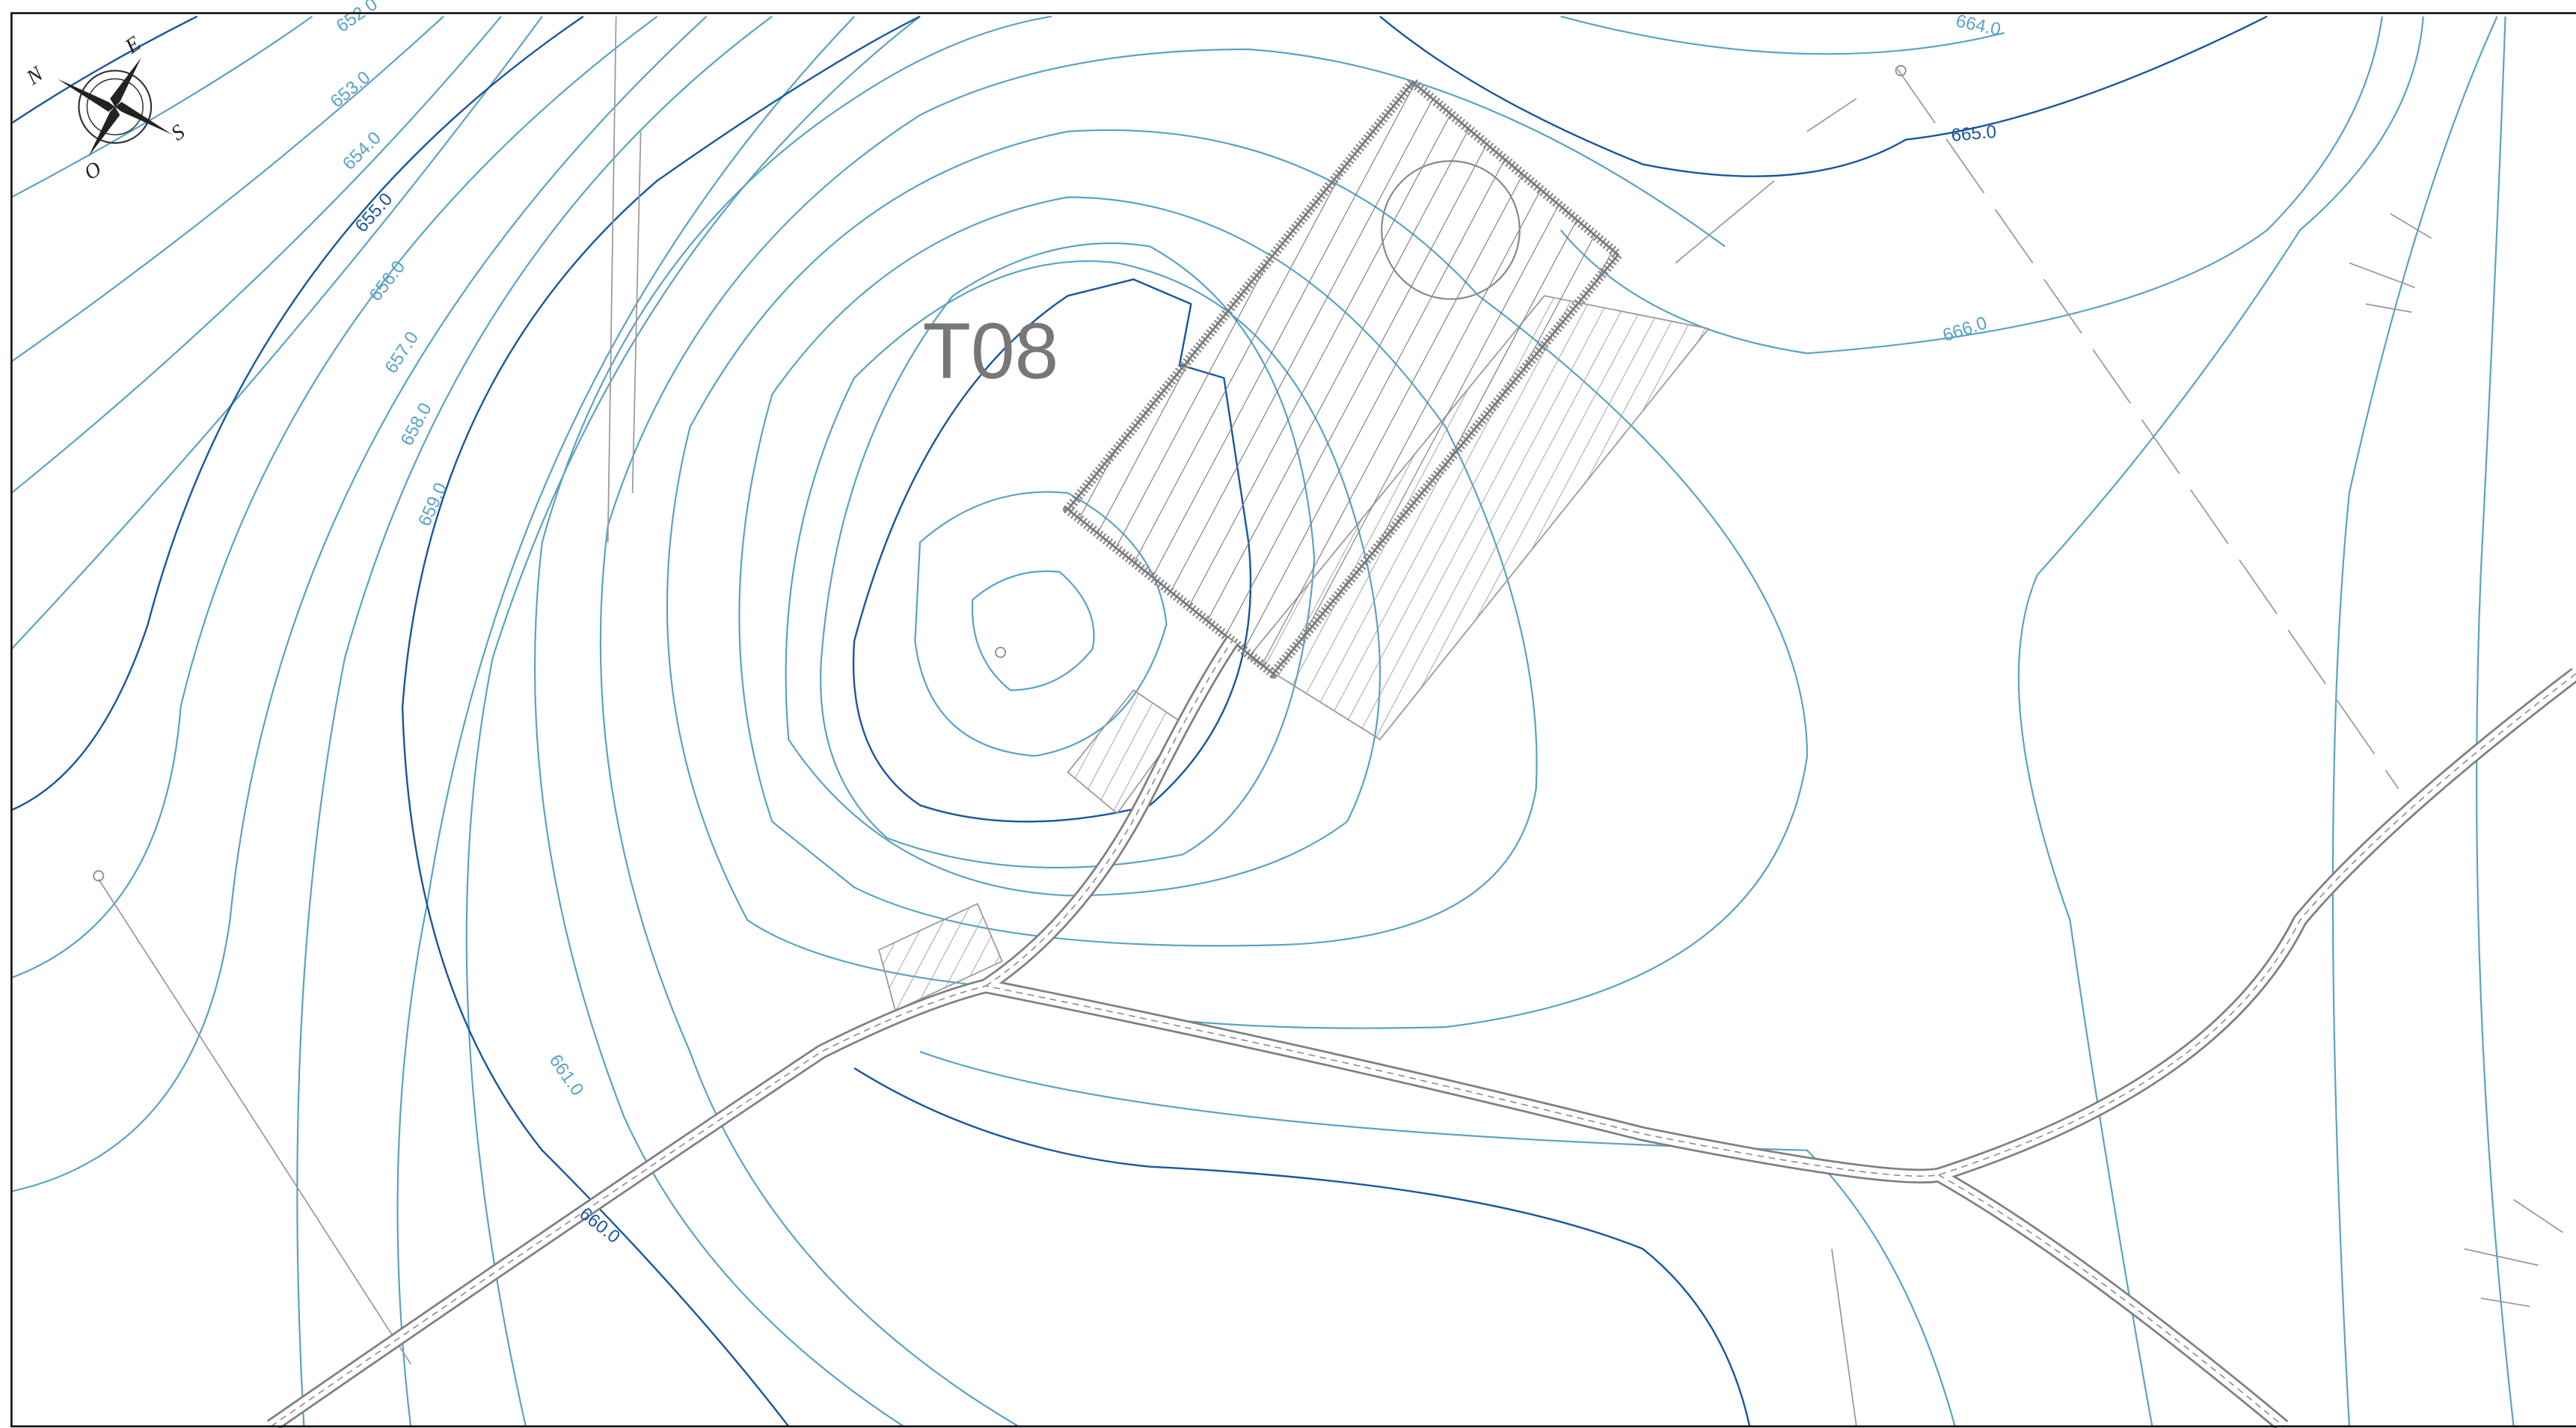 This screenshot has height=1428, width=2576. I want to click on contour-label: 665.0, so click(1974, 134).